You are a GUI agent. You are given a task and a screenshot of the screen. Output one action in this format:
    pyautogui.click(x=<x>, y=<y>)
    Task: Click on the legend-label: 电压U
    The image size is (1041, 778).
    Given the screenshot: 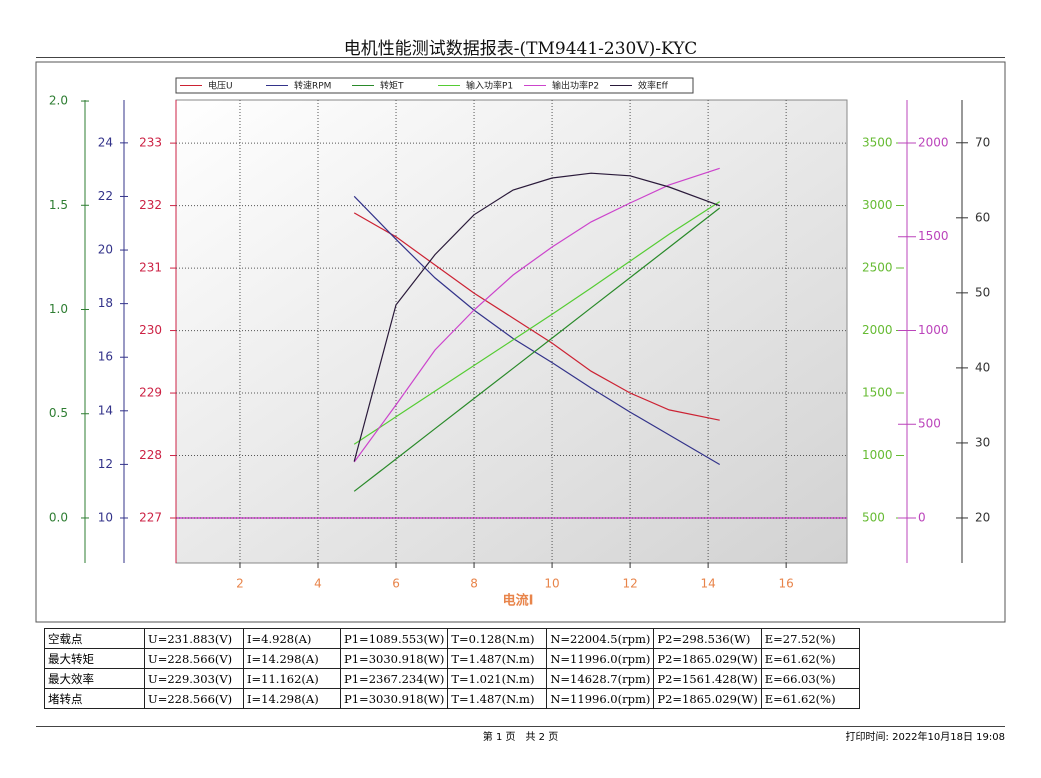 What is the action you would take?
    pyautogui.click(x=220, y=86)
    